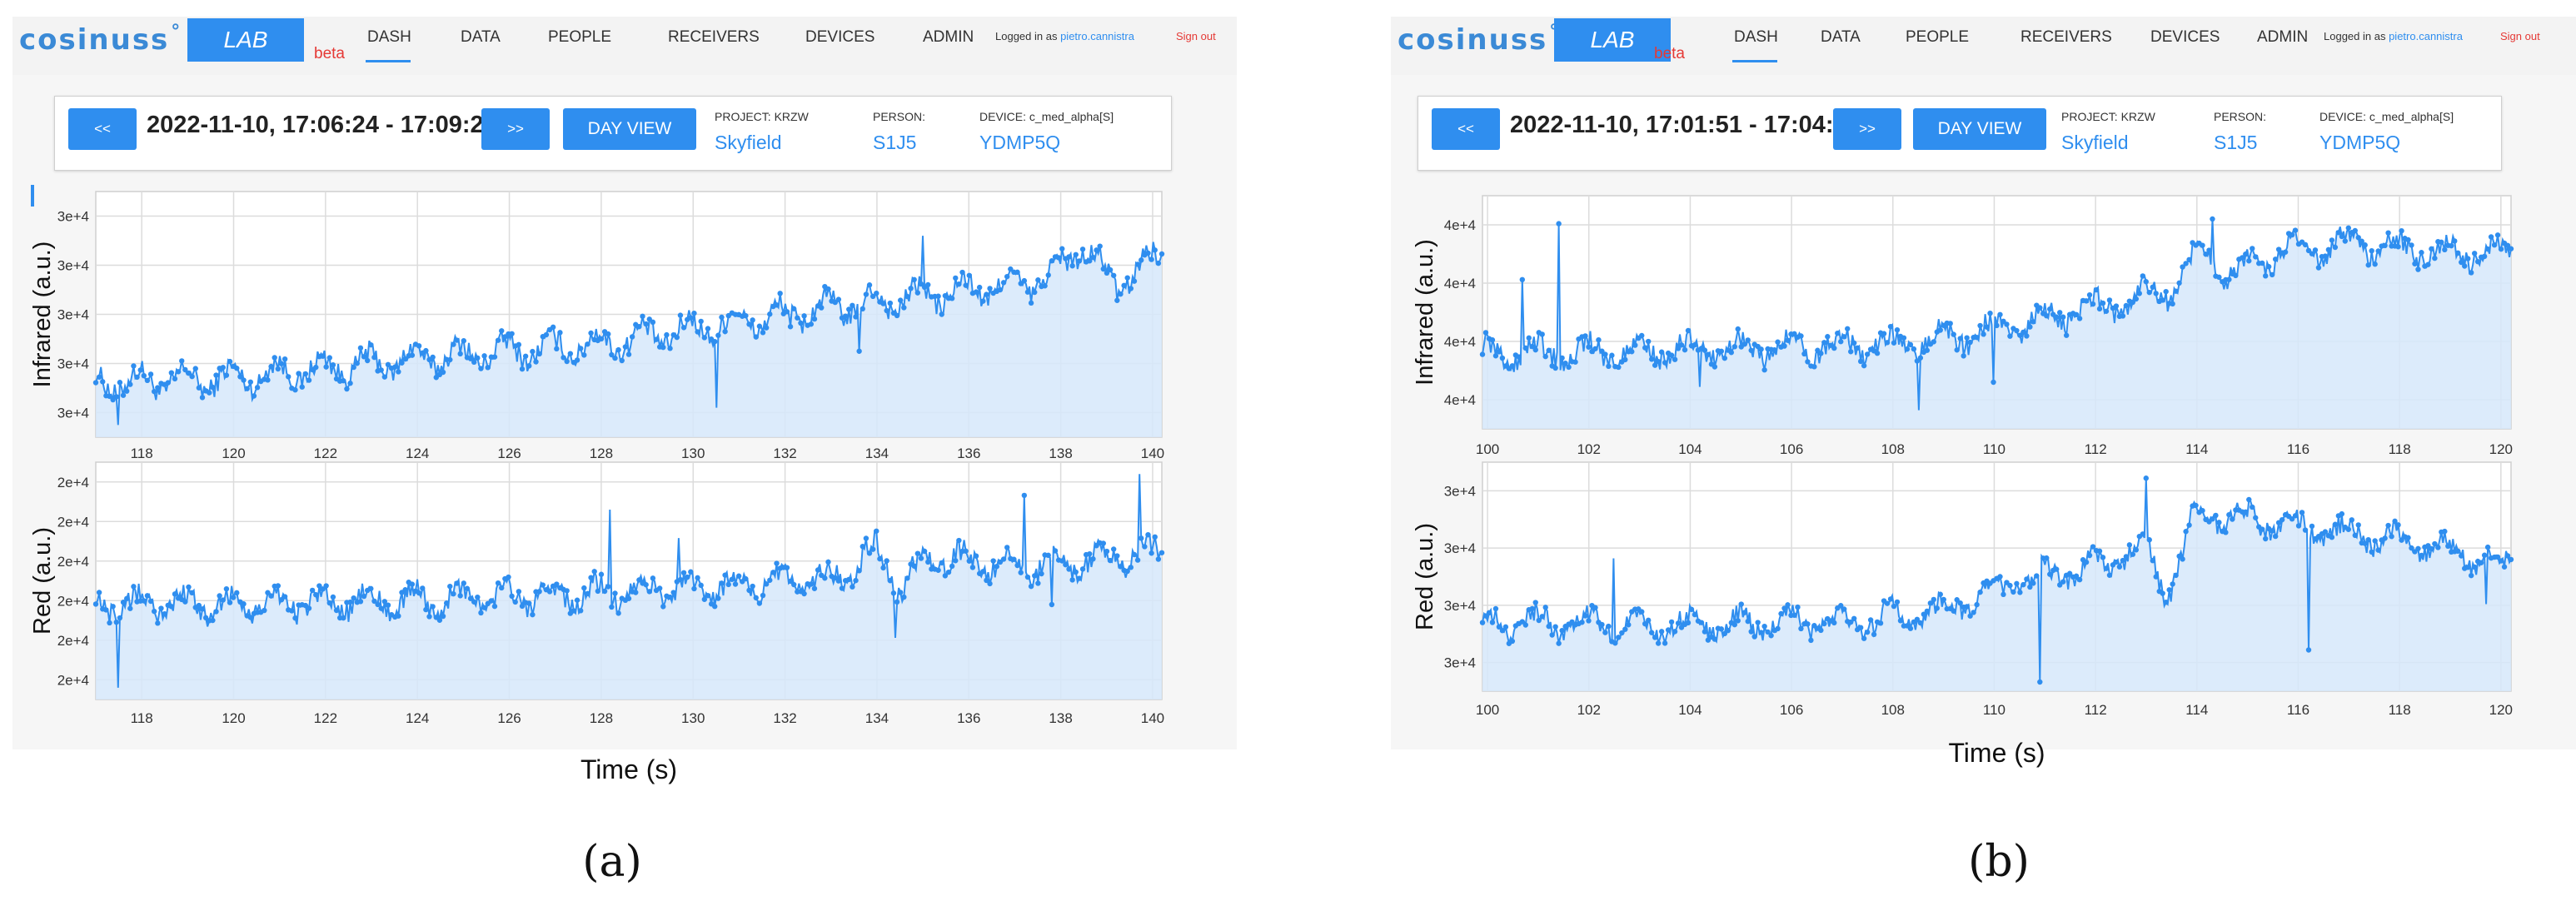 The height and width of the screenshot is (916, 2576). Describe the element at coordinates (1996, 753) in the screenshot. I see `x-axis-label: Time (s)` at that location.